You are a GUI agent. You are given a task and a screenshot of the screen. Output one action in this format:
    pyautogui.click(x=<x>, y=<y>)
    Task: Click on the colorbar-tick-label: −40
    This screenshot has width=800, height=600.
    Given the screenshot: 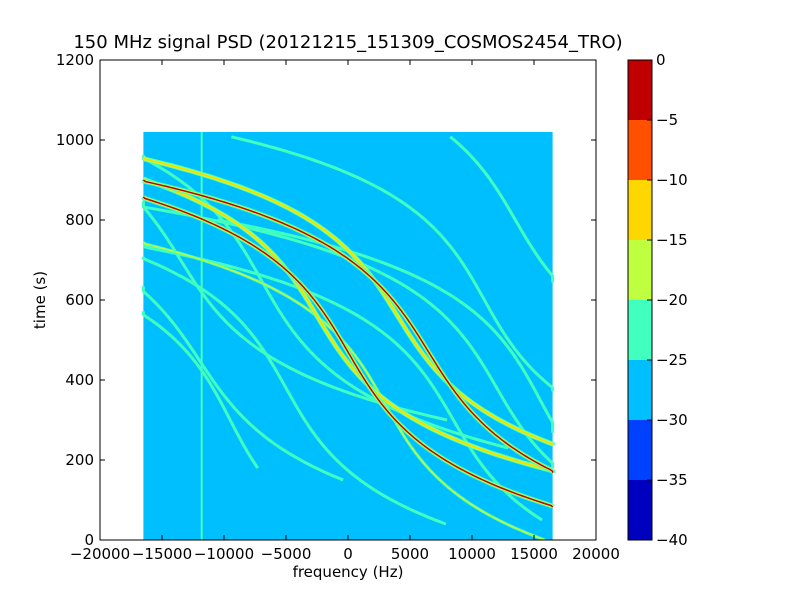 What is the action you would take?
    pyautogui.click(x=672, y=540)
    